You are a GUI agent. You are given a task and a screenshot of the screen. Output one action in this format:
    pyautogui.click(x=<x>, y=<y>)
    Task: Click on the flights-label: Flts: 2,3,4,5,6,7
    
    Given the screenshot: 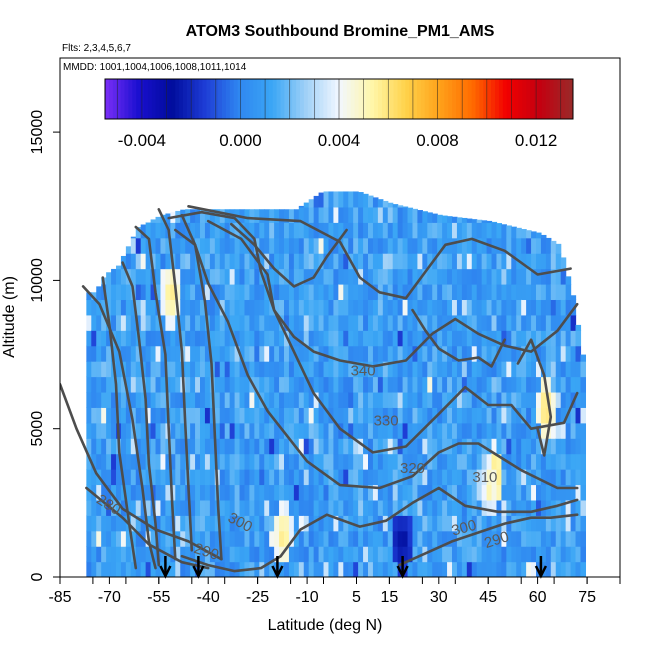 What is the action you would take?
    pyautogui.click(x=96, y=48)
    